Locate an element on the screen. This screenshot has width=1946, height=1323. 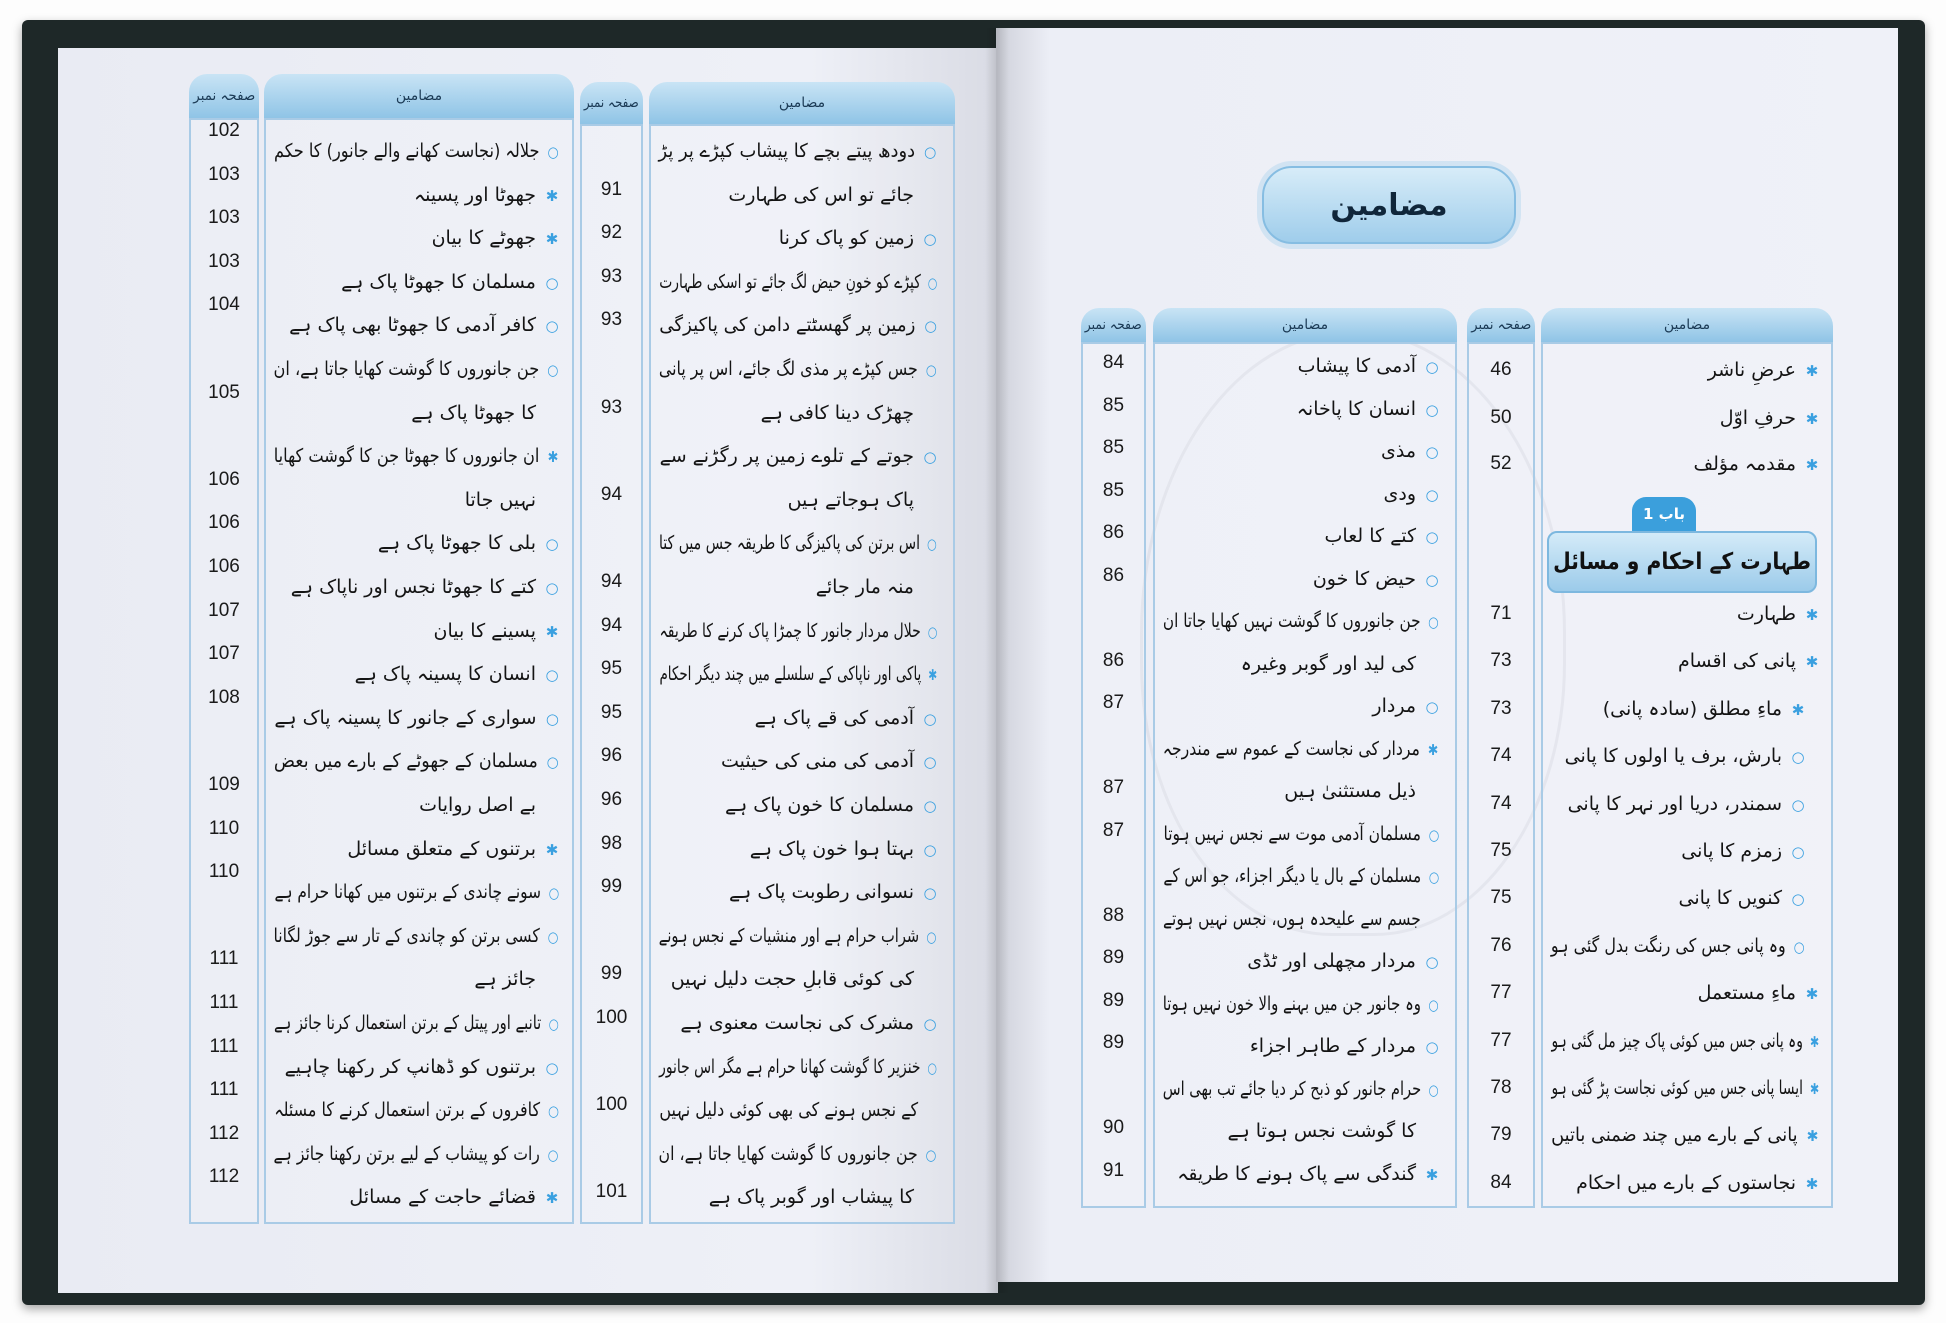
page-number-header: صفحہ نمبر is located at coordinates (611, 103).